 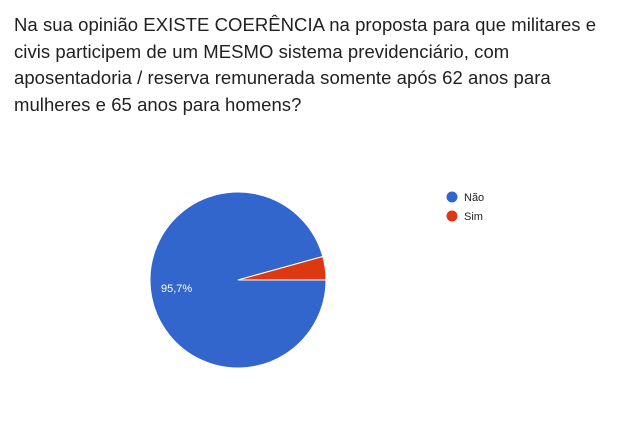 I want to click on pie-slices, so click(x=238, y=280).